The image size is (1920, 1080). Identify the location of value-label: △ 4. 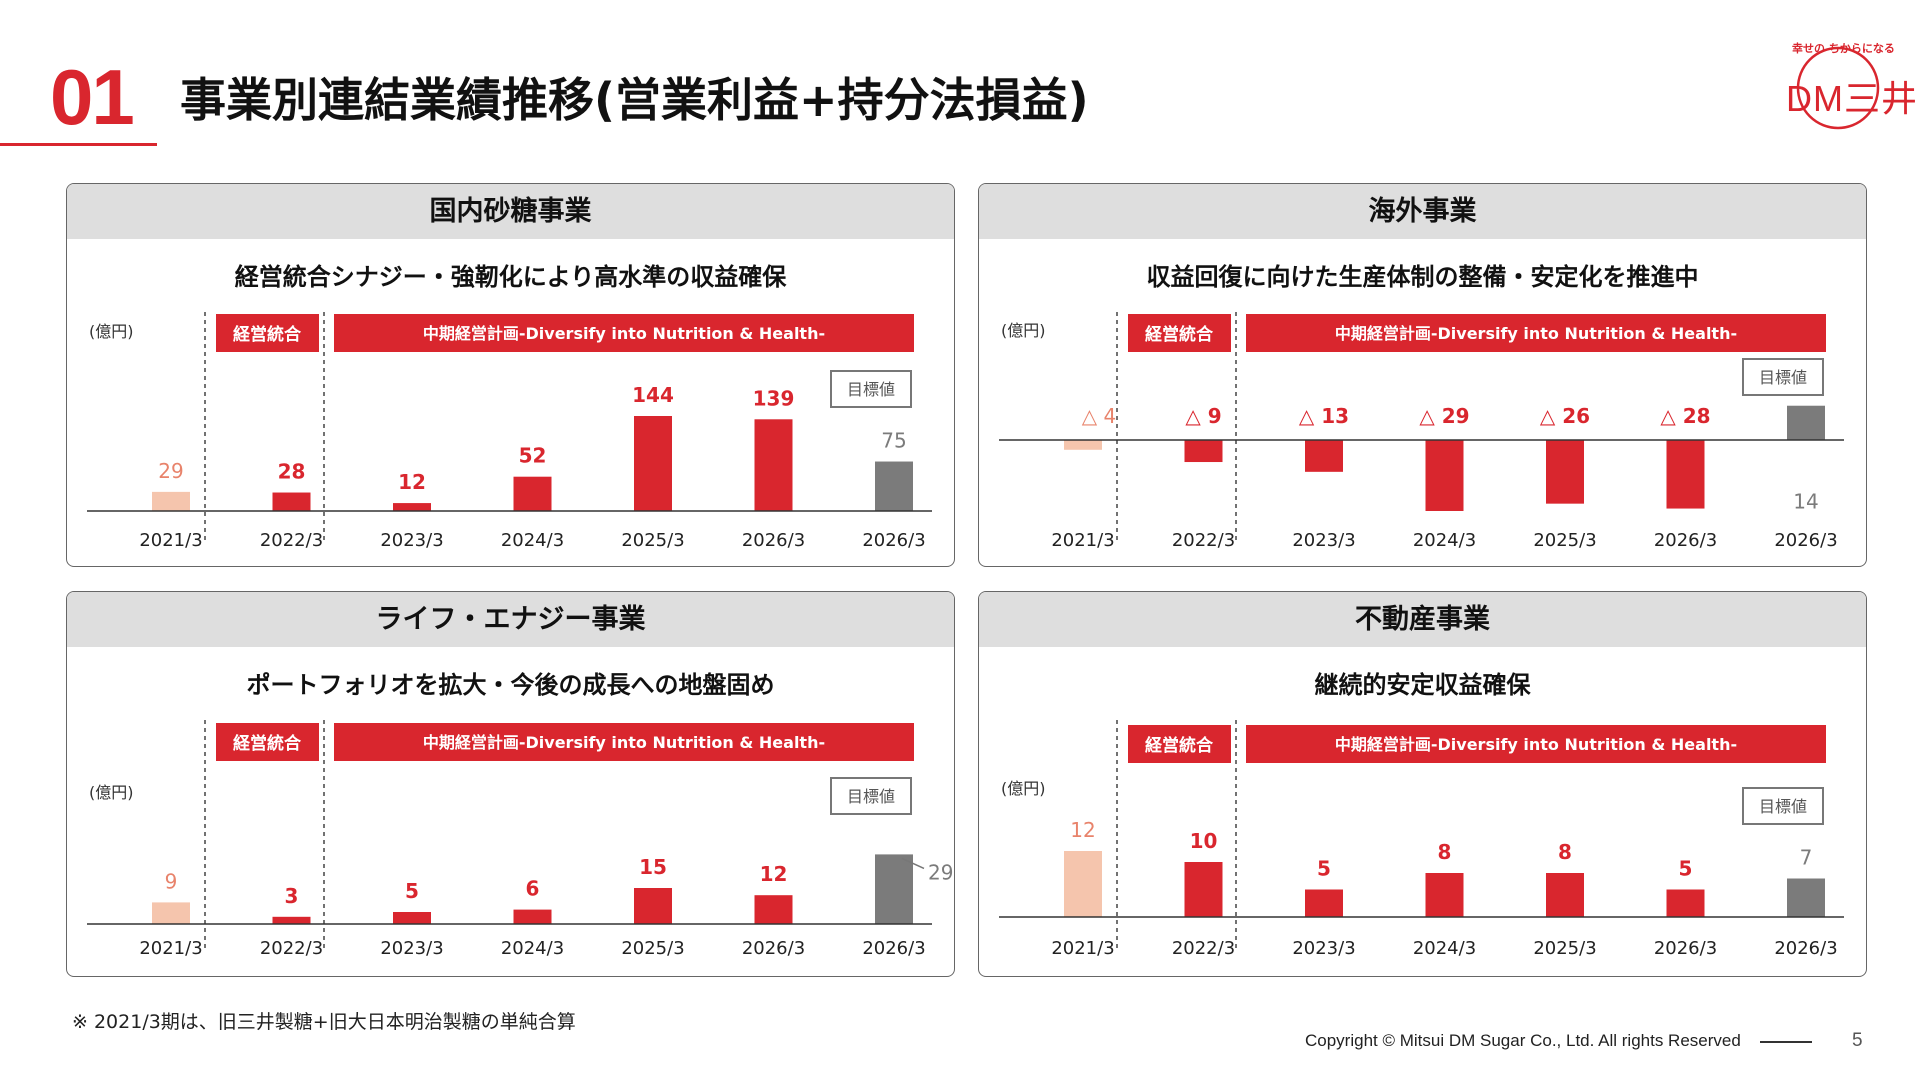
(1099, 416).